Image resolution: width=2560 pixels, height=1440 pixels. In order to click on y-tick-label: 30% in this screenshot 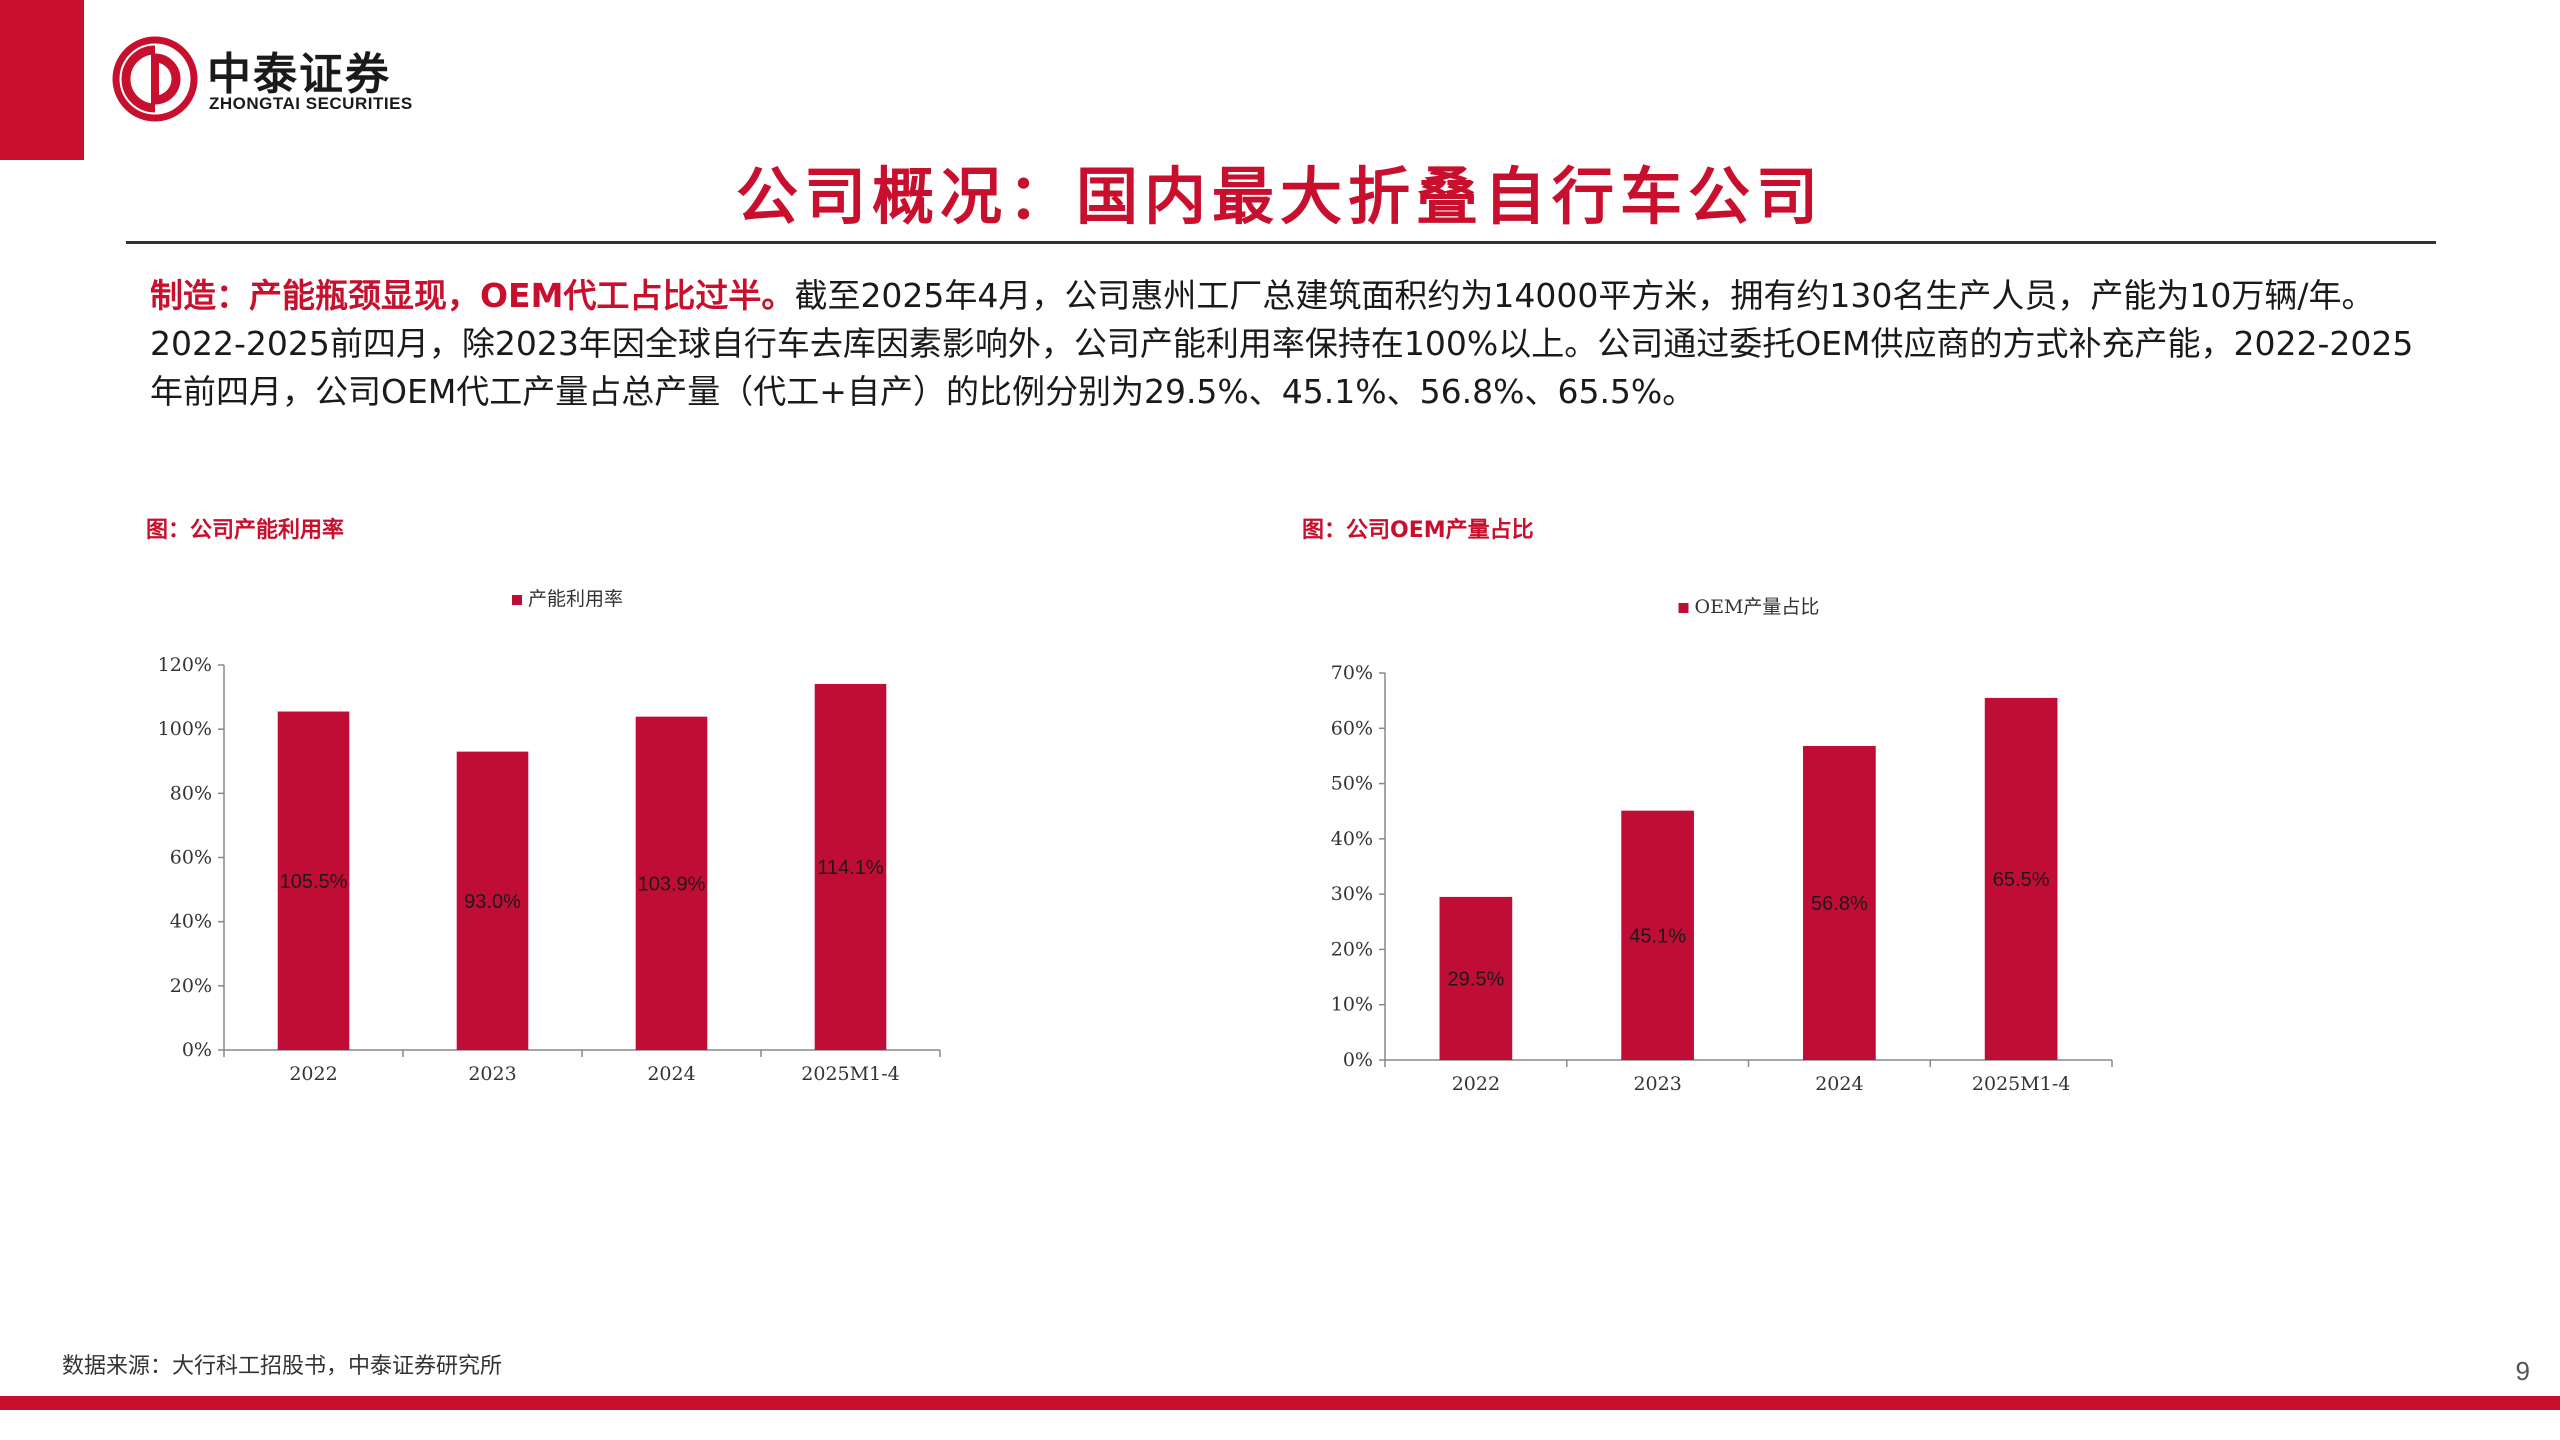, I will do `click(1352, 894)`.